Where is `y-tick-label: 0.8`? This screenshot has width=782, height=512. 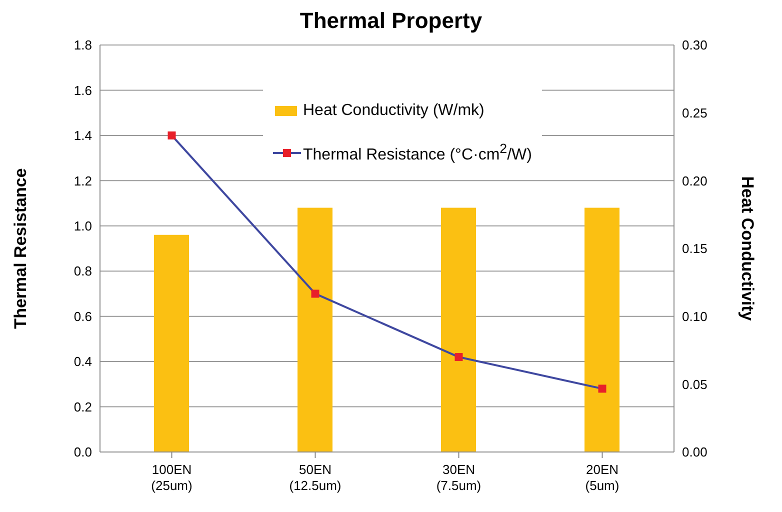
y-tick-label: 0.8 is located at coordinates (83, 271).